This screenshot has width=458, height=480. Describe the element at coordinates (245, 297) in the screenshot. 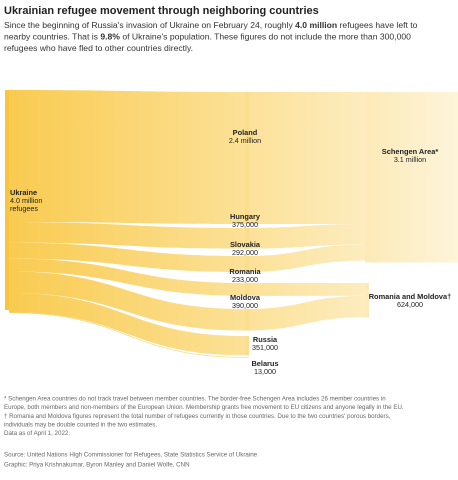

I see `node-name: Moldova` at that location.